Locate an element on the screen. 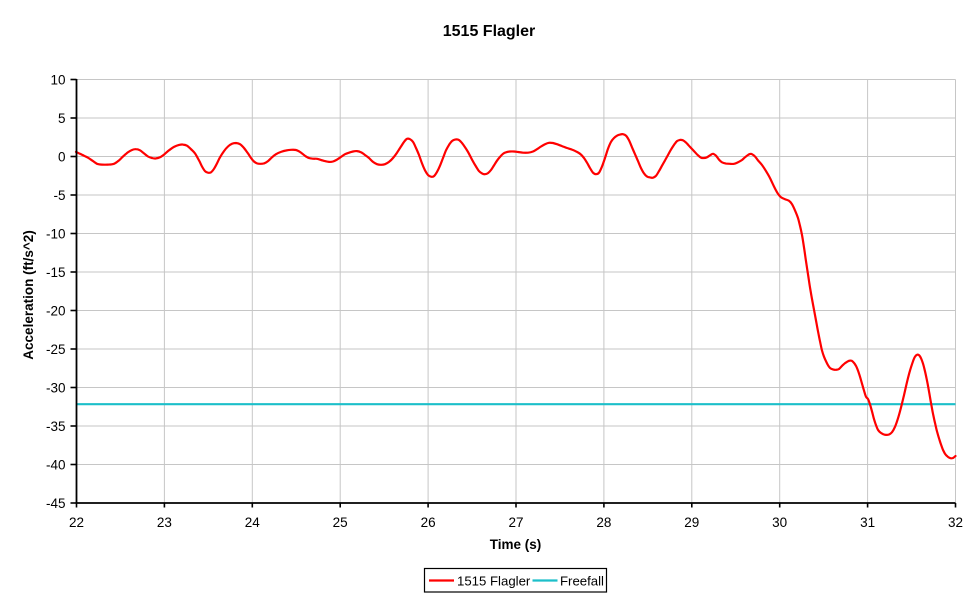 This screenshot has height=600, width=979. svg-text: -40 is located at coordinates (56, 464).